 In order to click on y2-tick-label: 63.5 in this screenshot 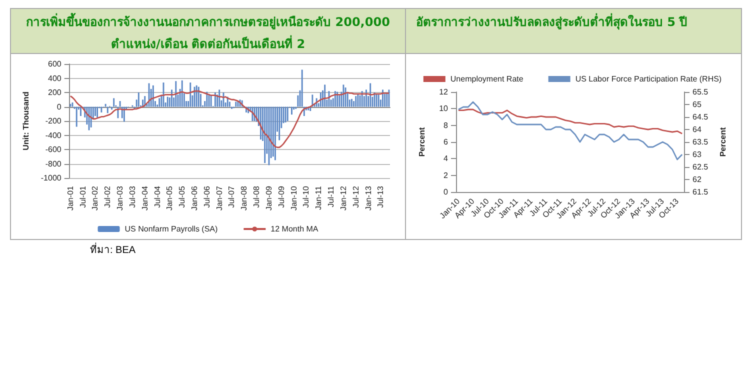, I will do `click(700, 142)`.